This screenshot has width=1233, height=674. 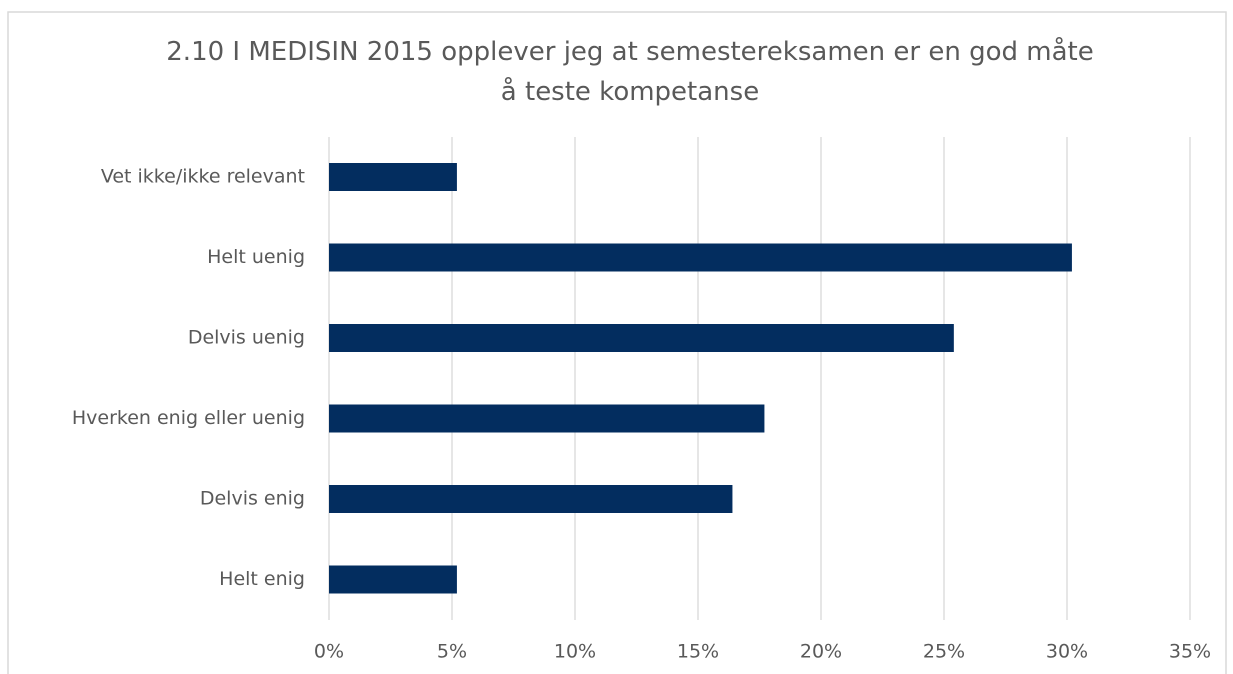 What do you see at coordinates (1067, 652) in the screenshot?
I see `x-tick-label: 30%` at bounding box center [1067, 652].